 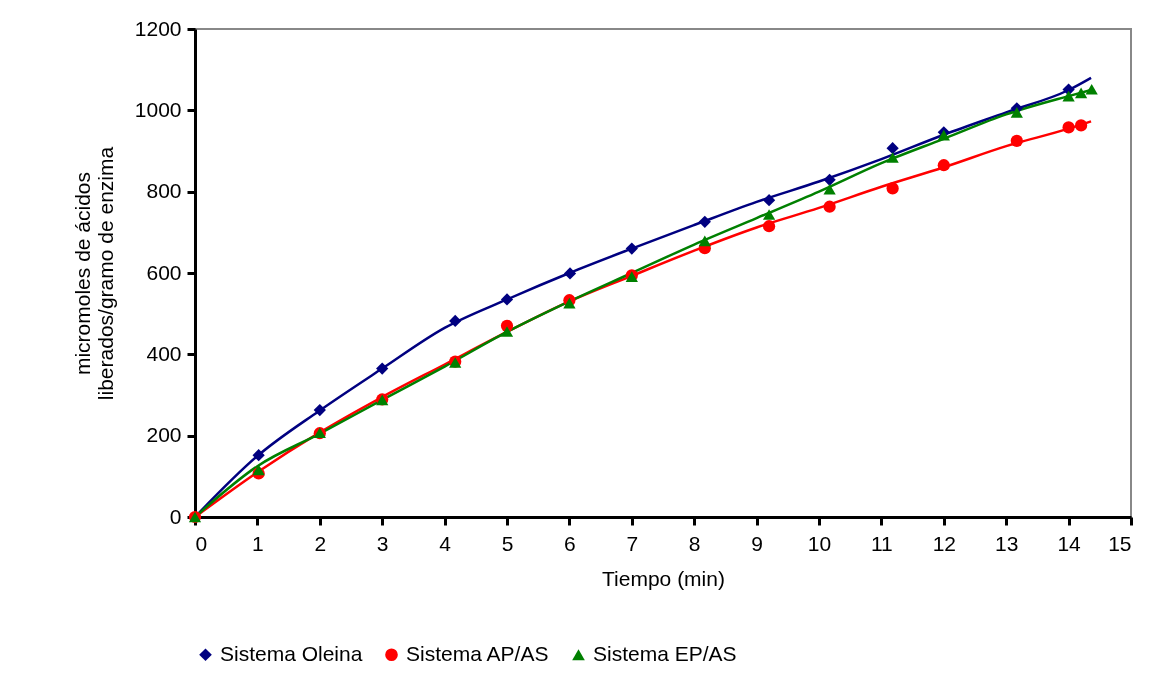 I want to click on legend-label: Sistema EP/AS, so click(x=665, y=653).